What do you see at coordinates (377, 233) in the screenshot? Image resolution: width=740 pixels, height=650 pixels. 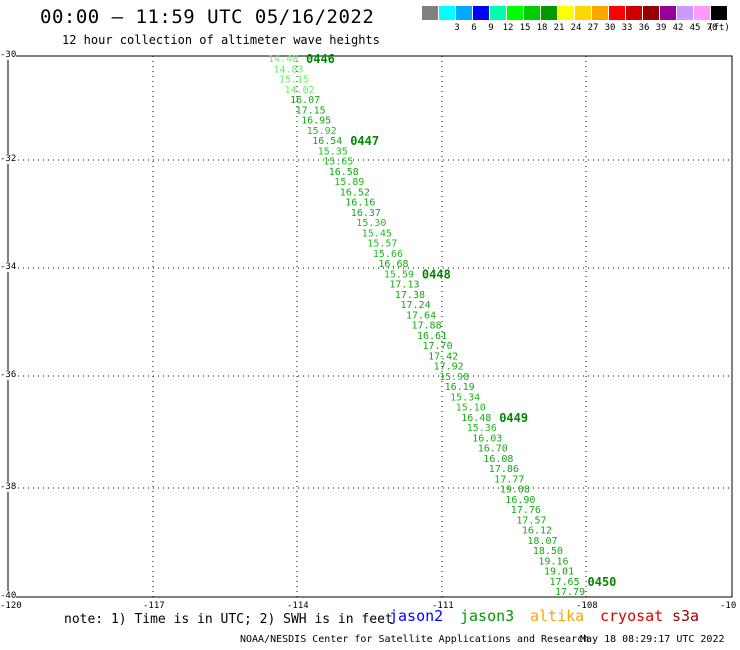 I see `swh-value: 15.45` at bounding box center [377, 233].